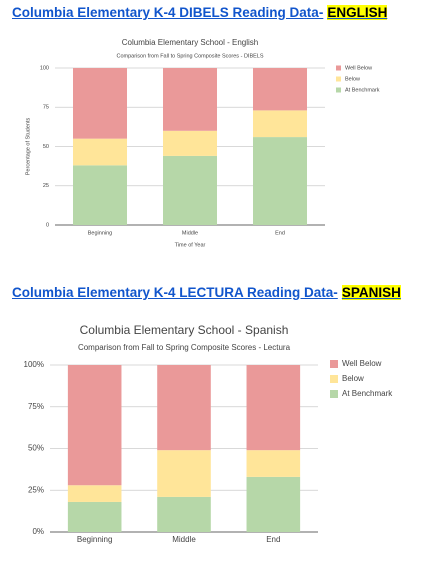 The image size is (448, 567). I want to click on y-tick-label: 25%, so click(36, 489).